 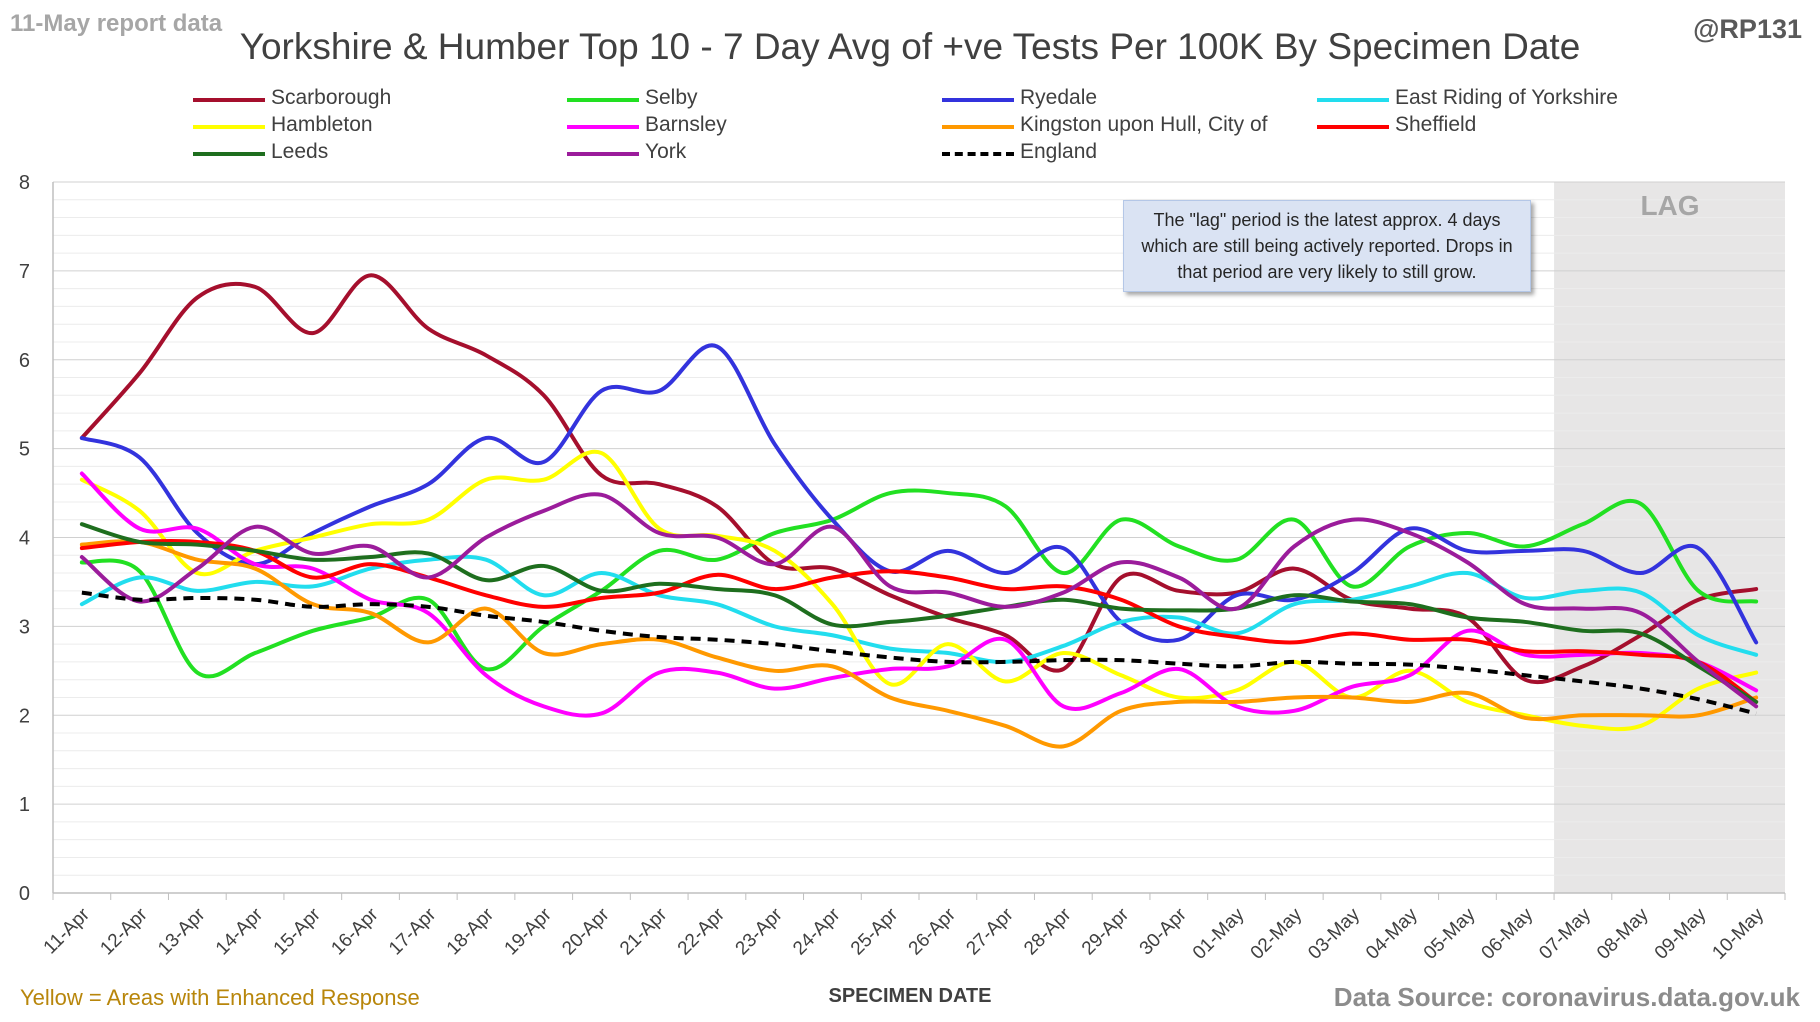 What do you see at coordinates (1144, 124) in the screenshot?
I see `legend-label: Kingston upon Hull, City of` at bounding box center [1144, 124].